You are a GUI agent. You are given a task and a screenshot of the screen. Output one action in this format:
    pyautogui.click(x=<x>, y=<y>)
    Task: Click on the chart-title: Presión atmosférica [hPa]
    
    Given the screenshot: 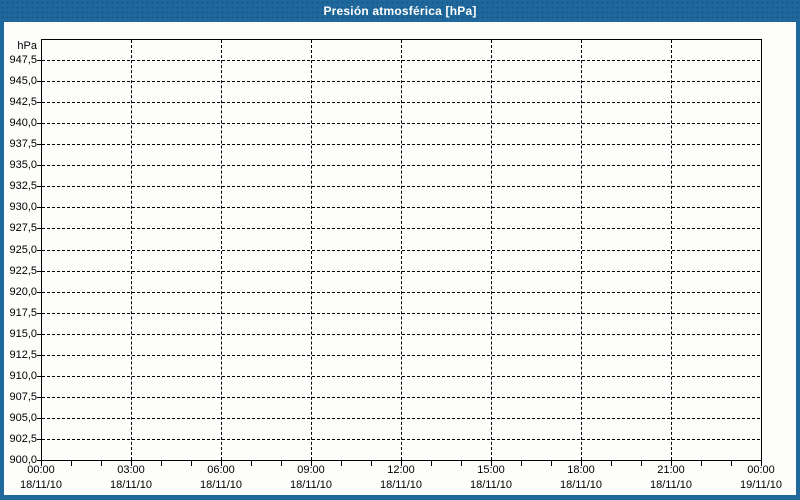 What is the action you would take?
    pyautogui.click(x=400, y=11)
    